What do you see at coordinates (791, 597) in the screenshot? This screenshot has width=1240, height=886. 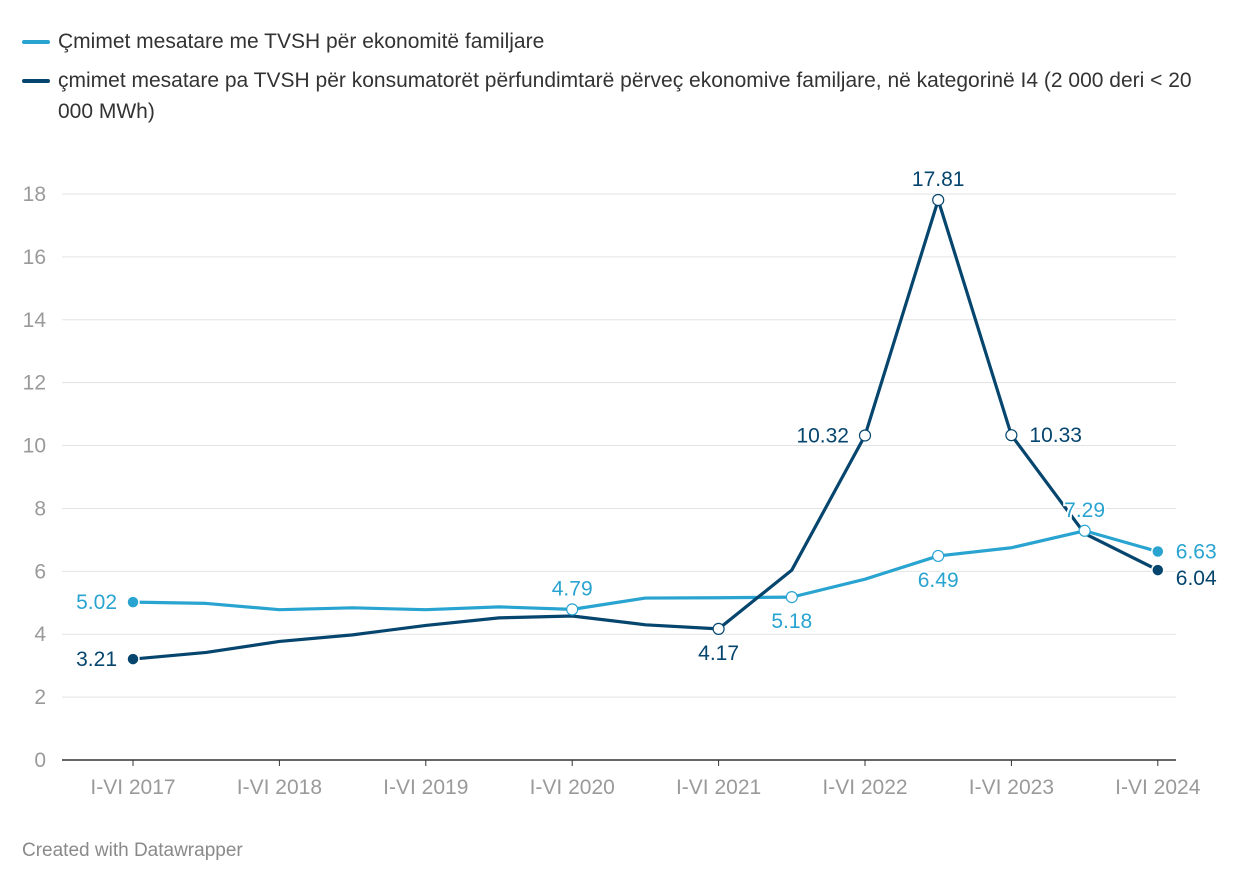 I see `marker-s0-p9` at bounding box center [791, 597].